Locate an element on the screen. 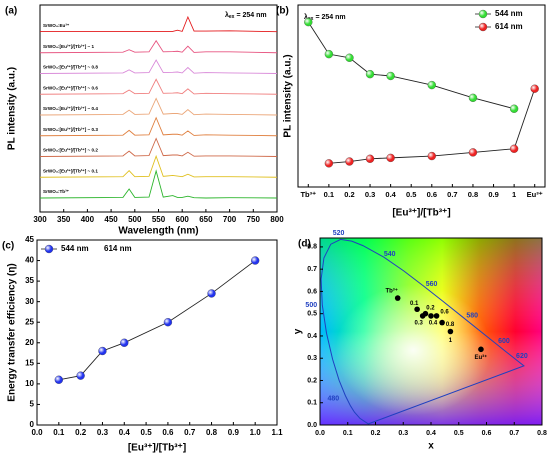  y-tick-label: 0 is located at coordinates (32, 424).